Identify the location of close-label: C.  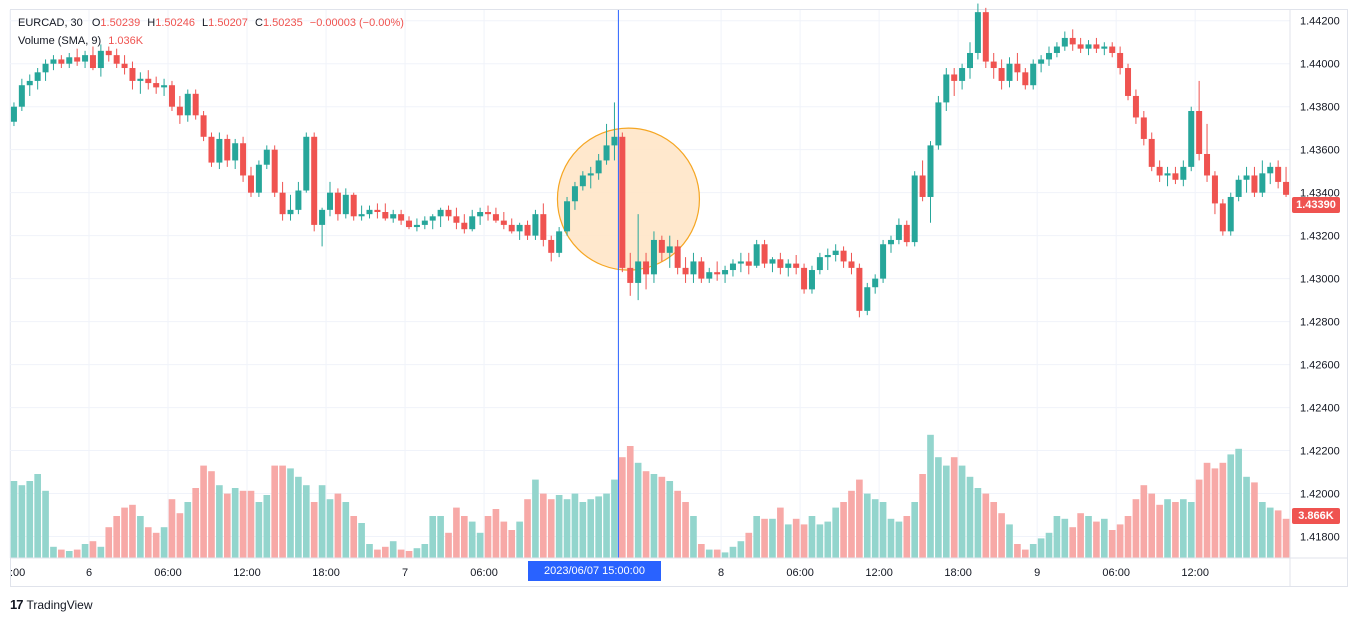
(258, 23).